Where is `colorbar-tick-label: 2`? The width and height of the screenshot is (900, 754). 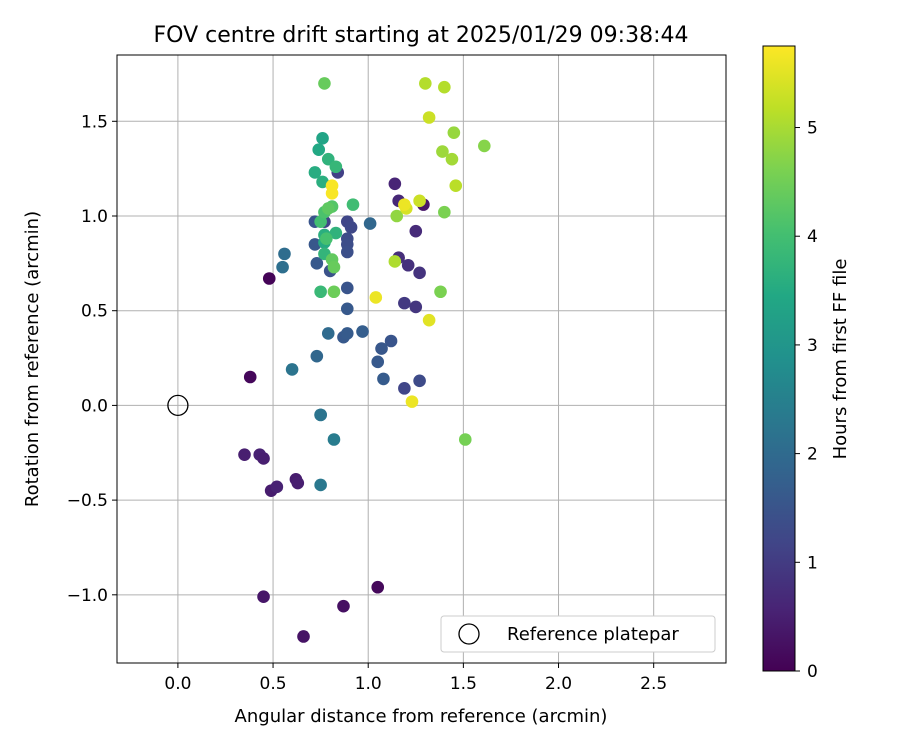
colorbar-tick-label: 2 is located at coordinates (812, 455).